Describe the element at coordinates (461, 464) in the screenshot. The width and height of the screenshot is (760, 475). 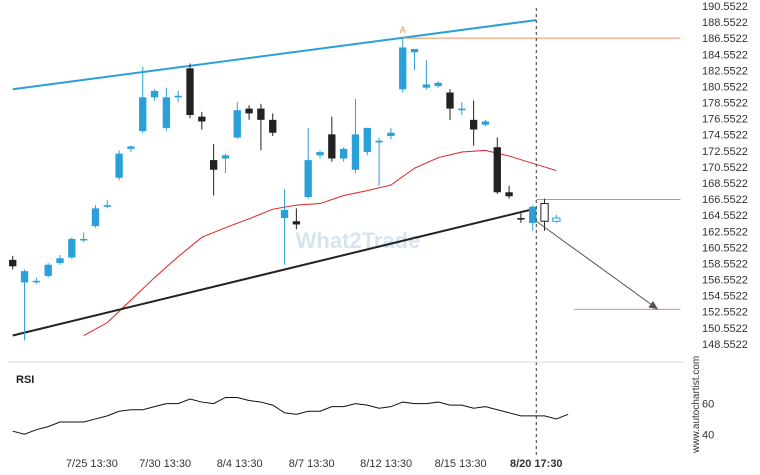
I see `time-tick-label: 8/15 13:30` at that location.